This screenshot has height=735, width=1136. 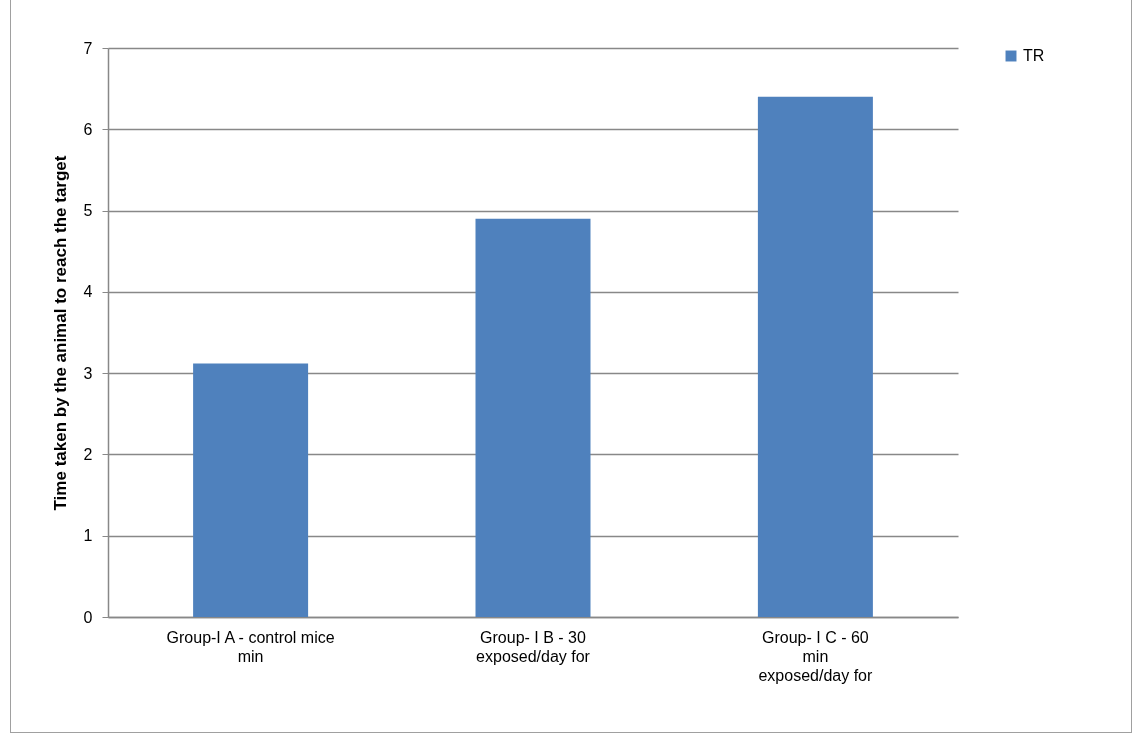 What do you see at coordinates (1034, 55) in the screenshot?
I see `legend-label: TR` at bounding box center [1034, 55].